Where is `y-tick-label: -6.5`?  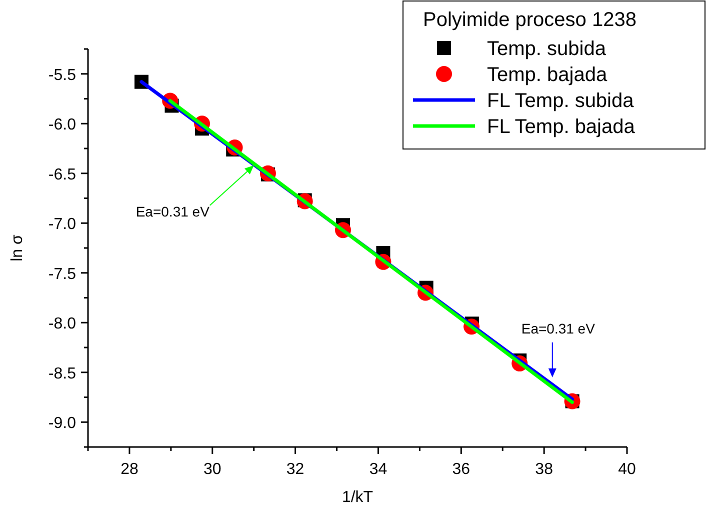 y-tick-label: -6.5 is located at coordinates (62, 175).